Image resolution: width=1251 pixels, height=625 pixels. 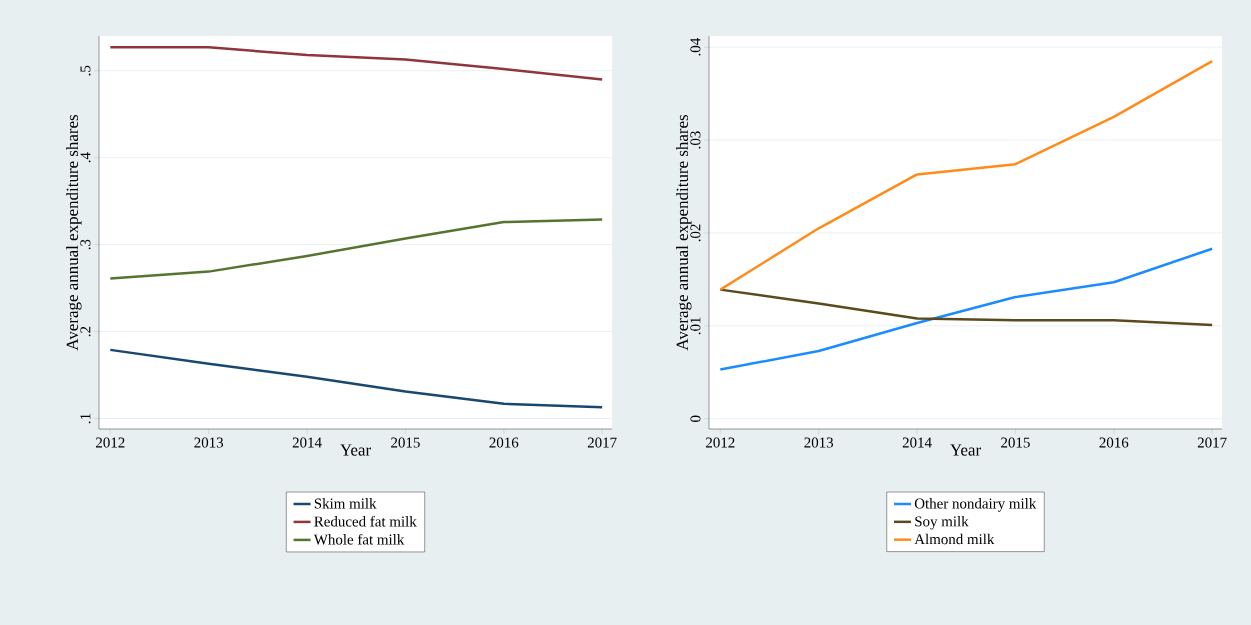 What do you see at coordinates (975, 505) in the screenshot?
I see `legend-label: Other nondairy milk` at bounding box center [975, 505].